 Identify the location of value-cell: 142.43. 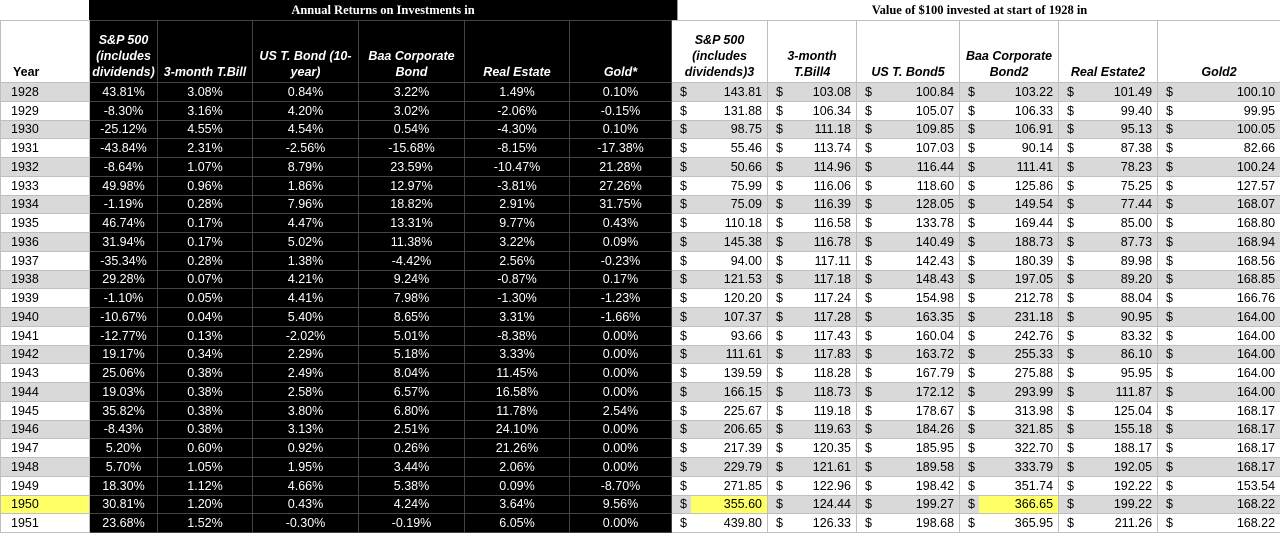
(918, 260).